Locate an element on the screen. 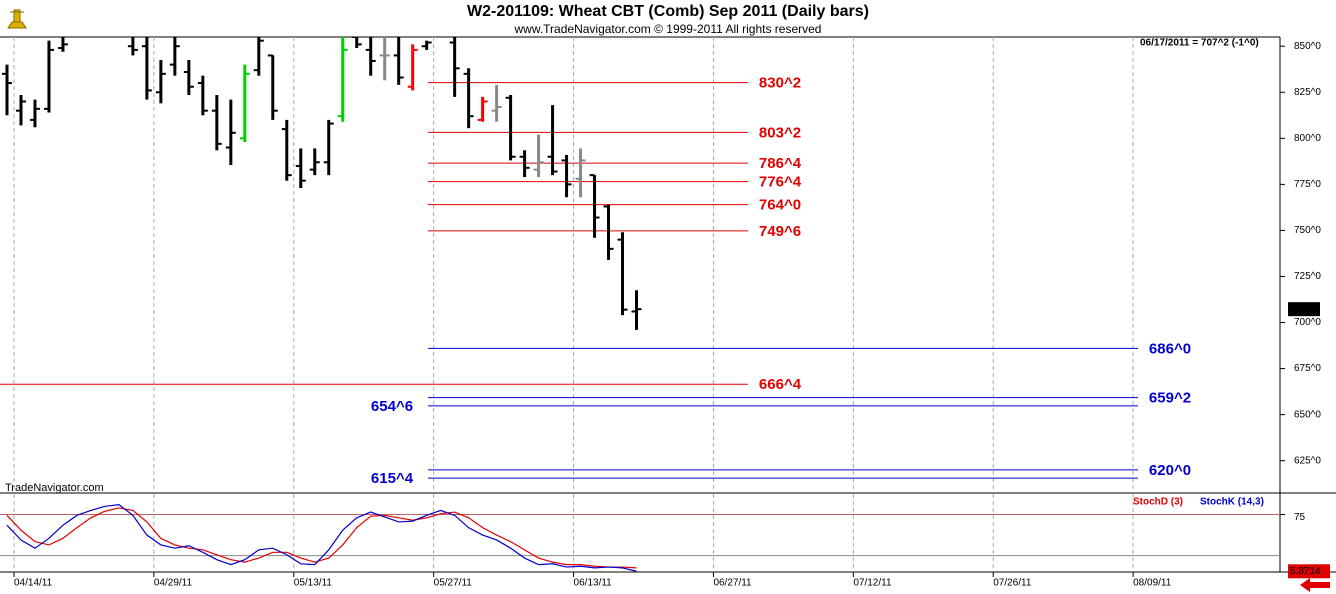  y-tick-label: 850^0 is located at coordinates (1307, 46).